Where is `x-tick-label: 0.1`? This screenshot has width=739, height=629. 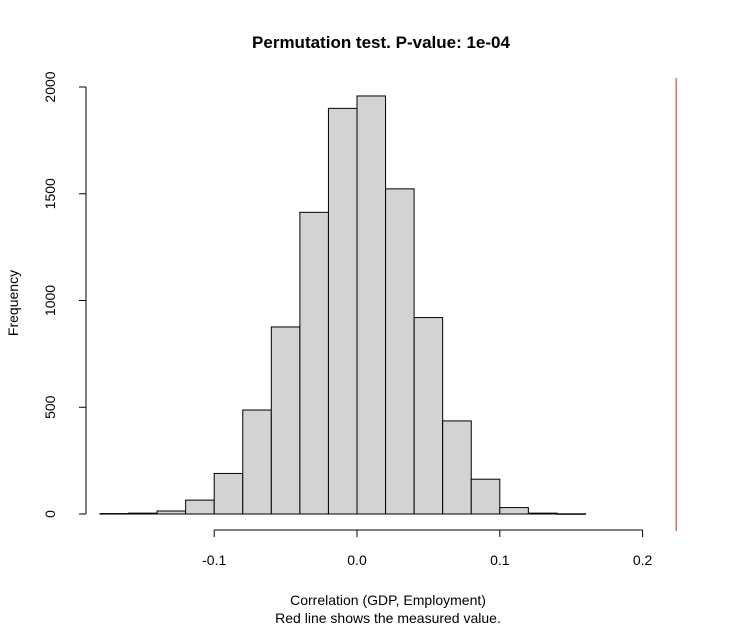 x-tick-label: 0.1 is located at coordinates (500, 560).